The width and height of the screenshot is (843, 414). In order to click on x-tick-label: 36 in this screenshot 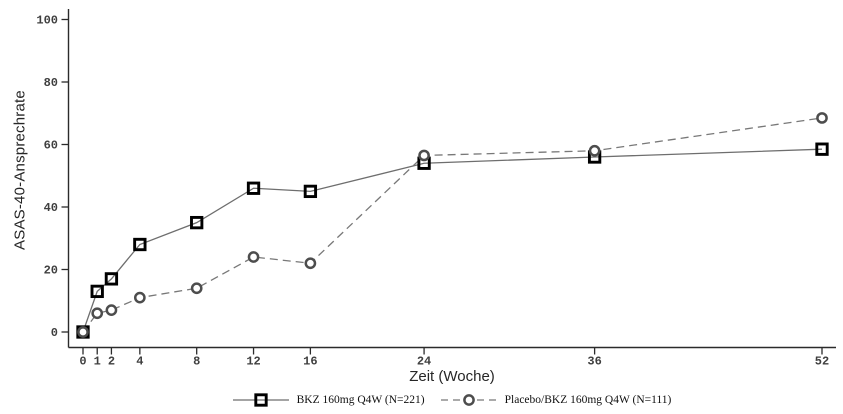, I will do `click(594, 362)`.